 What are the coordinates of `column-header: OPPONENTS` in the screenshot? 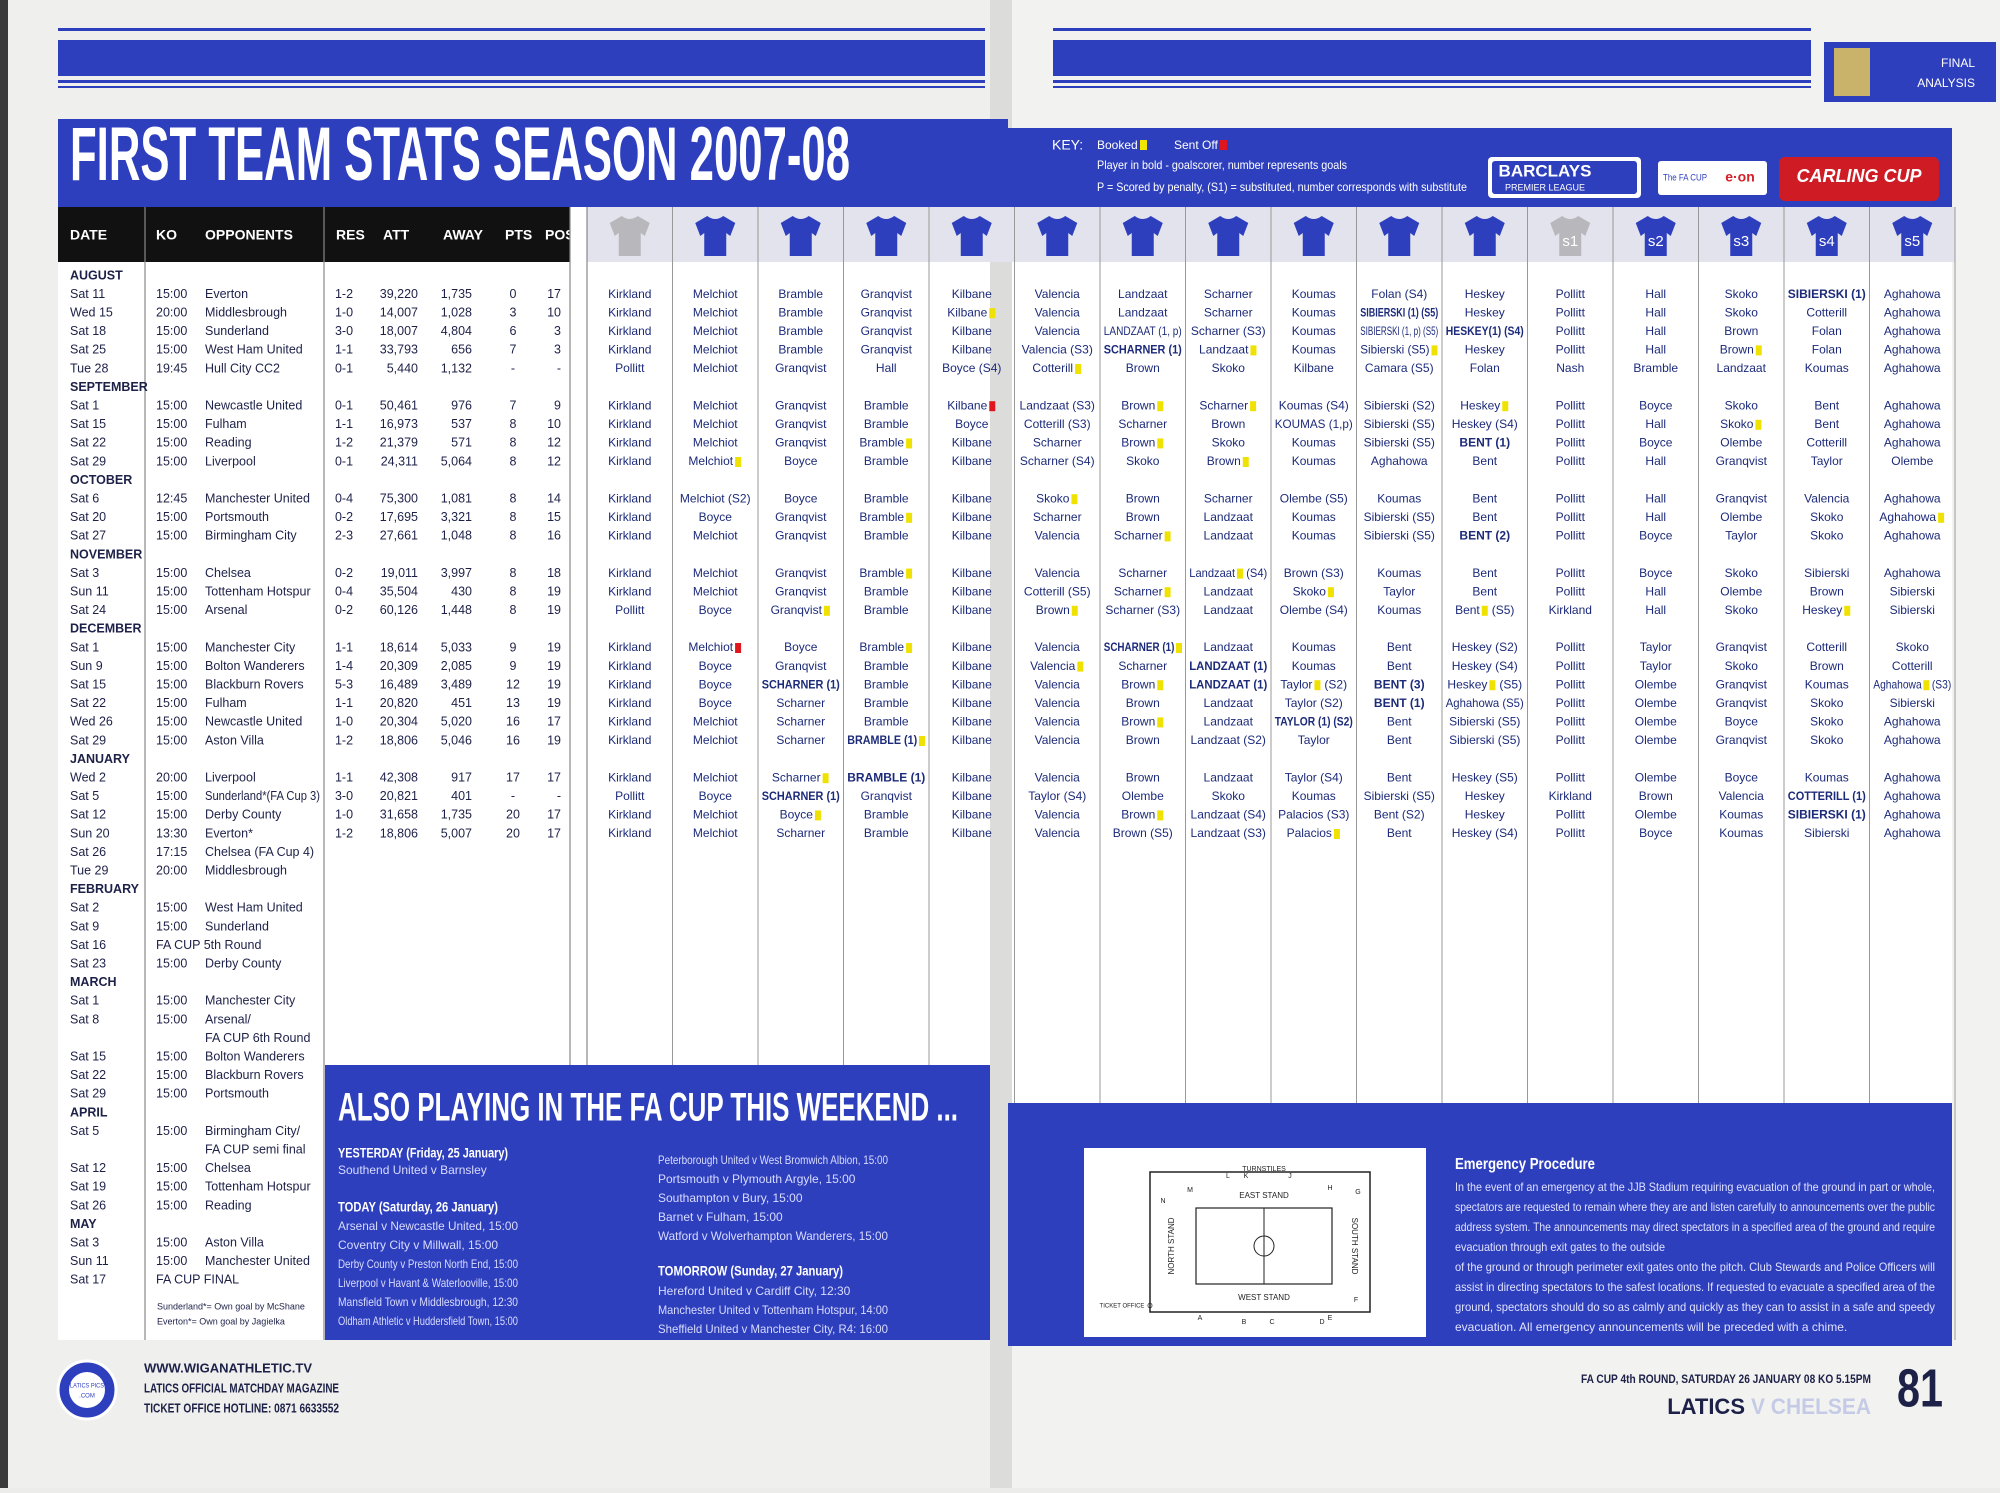 It's located at (249, 235).